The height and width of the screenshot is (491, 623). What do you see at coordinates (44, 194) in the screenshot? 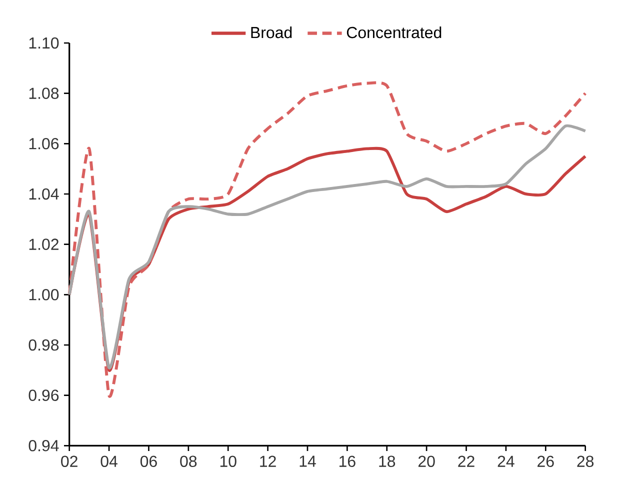
I see `y-tick-label: 1.04` at bounding box center [44, 194].